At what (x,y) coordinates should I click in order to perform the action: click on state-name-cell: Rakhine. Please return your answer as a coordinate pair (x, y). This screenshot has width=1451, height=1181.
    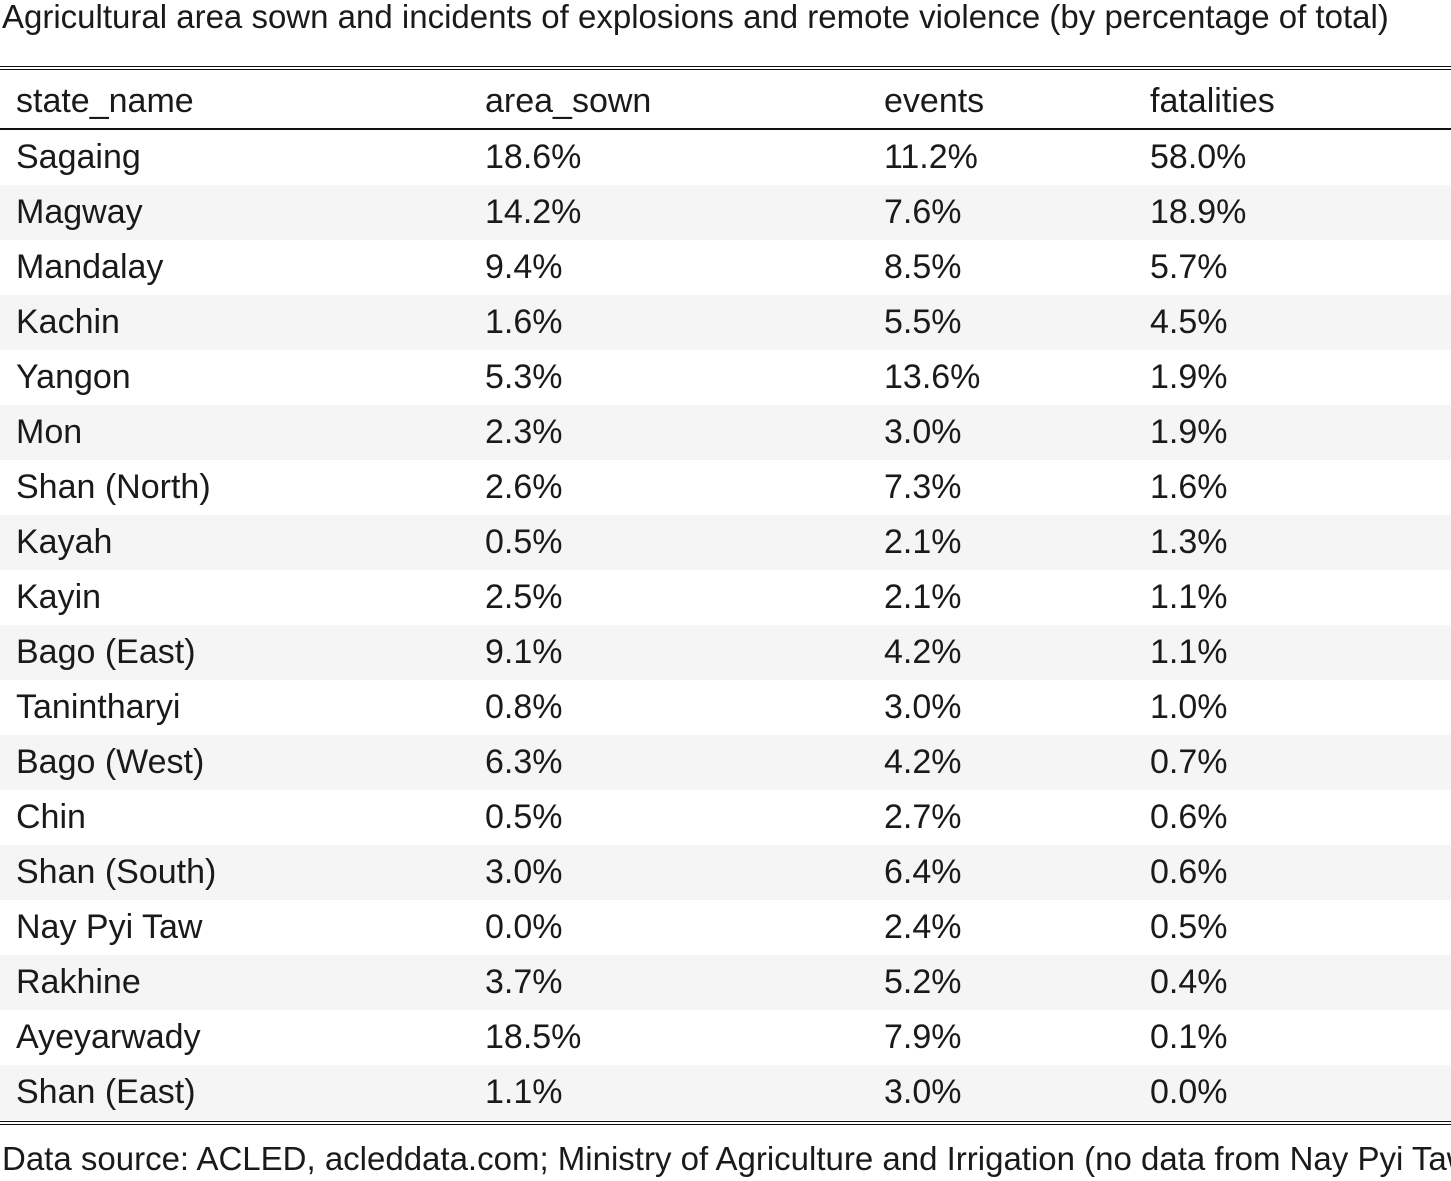
    Looking at the image, I should click on (78, 982).